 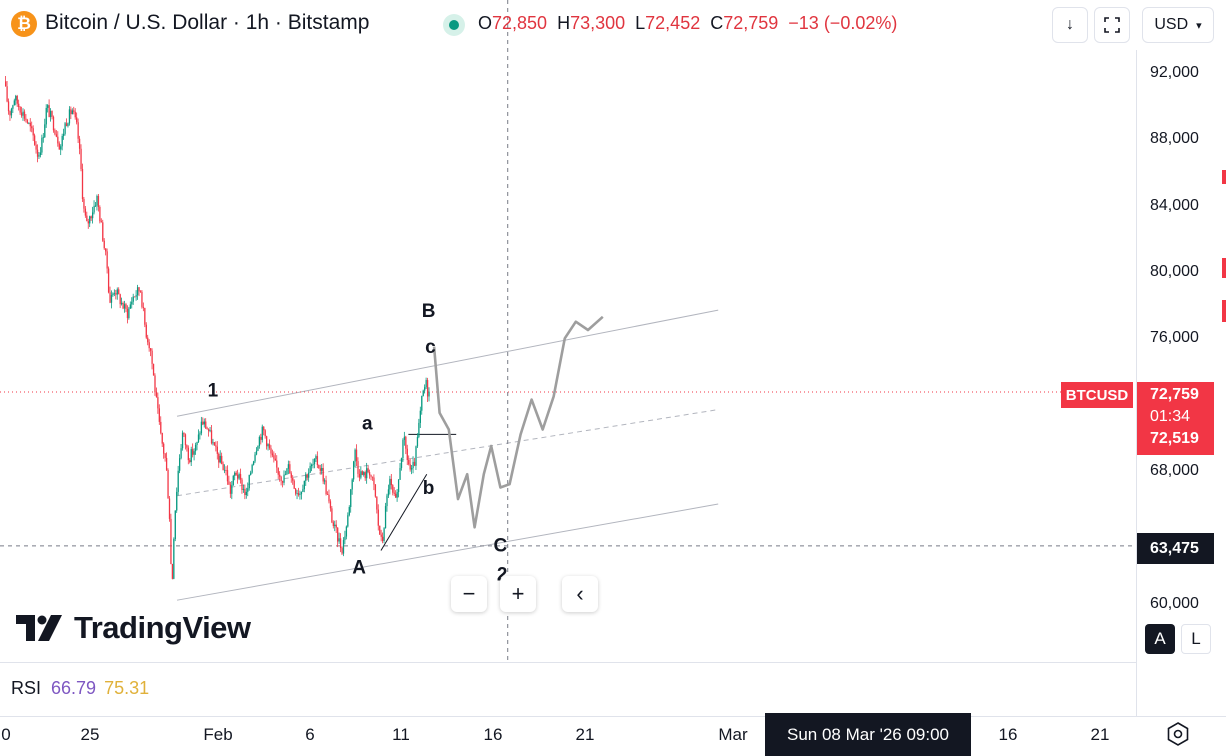 I want to click on tradingview-logo: TradingView, so click(x=133, y=628).